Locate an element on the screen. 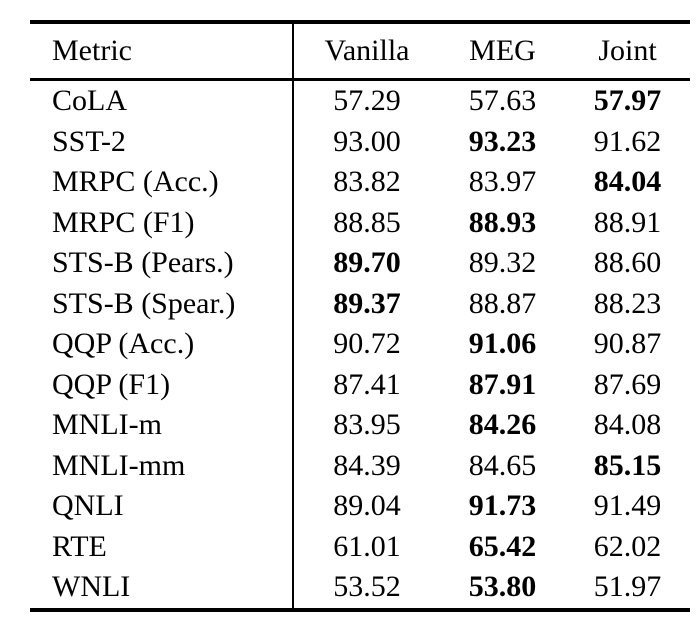 This screenshot has width=700, height=626. table-row: CoLA 57.29 57.63 57.97 is located at coordinates (360, 100).